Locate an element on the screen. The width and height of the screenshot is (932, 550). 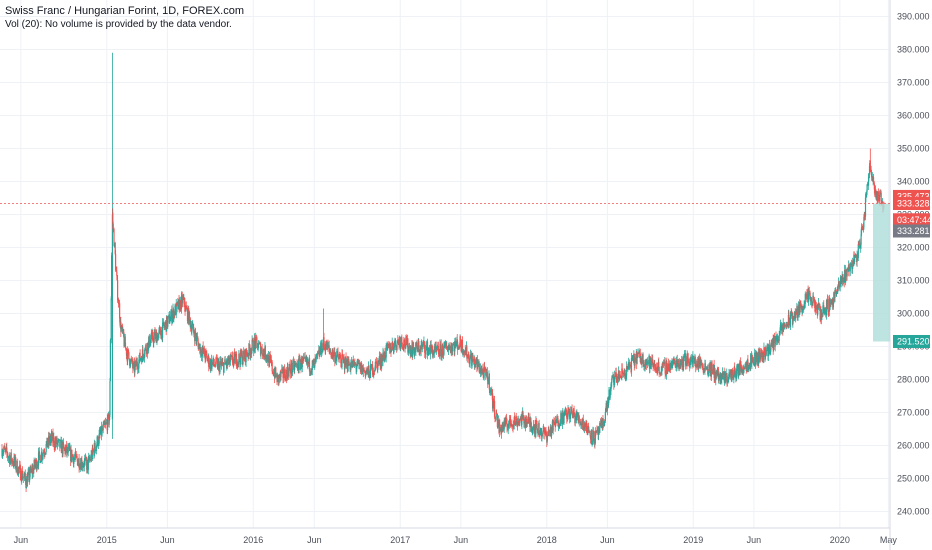
y-tick-label: 280.000 is located at coordinates (913, 380).